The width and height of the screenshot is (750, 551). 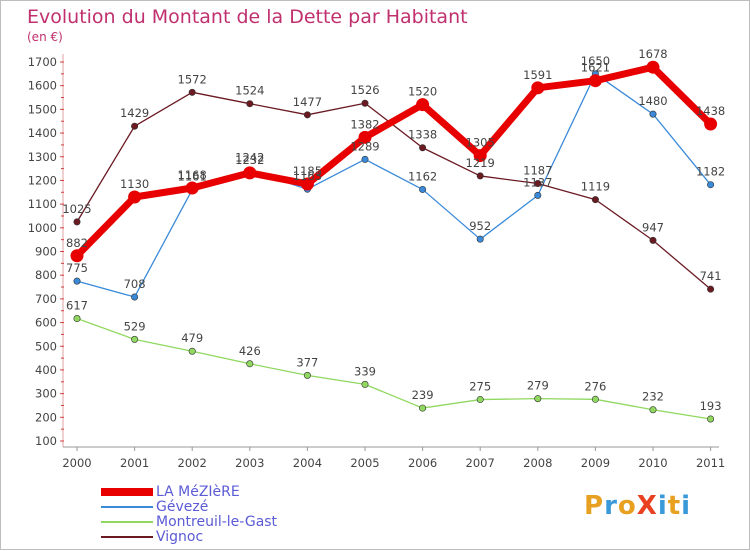 I want to click on data-label: 1119, so click(x=595, y=187).